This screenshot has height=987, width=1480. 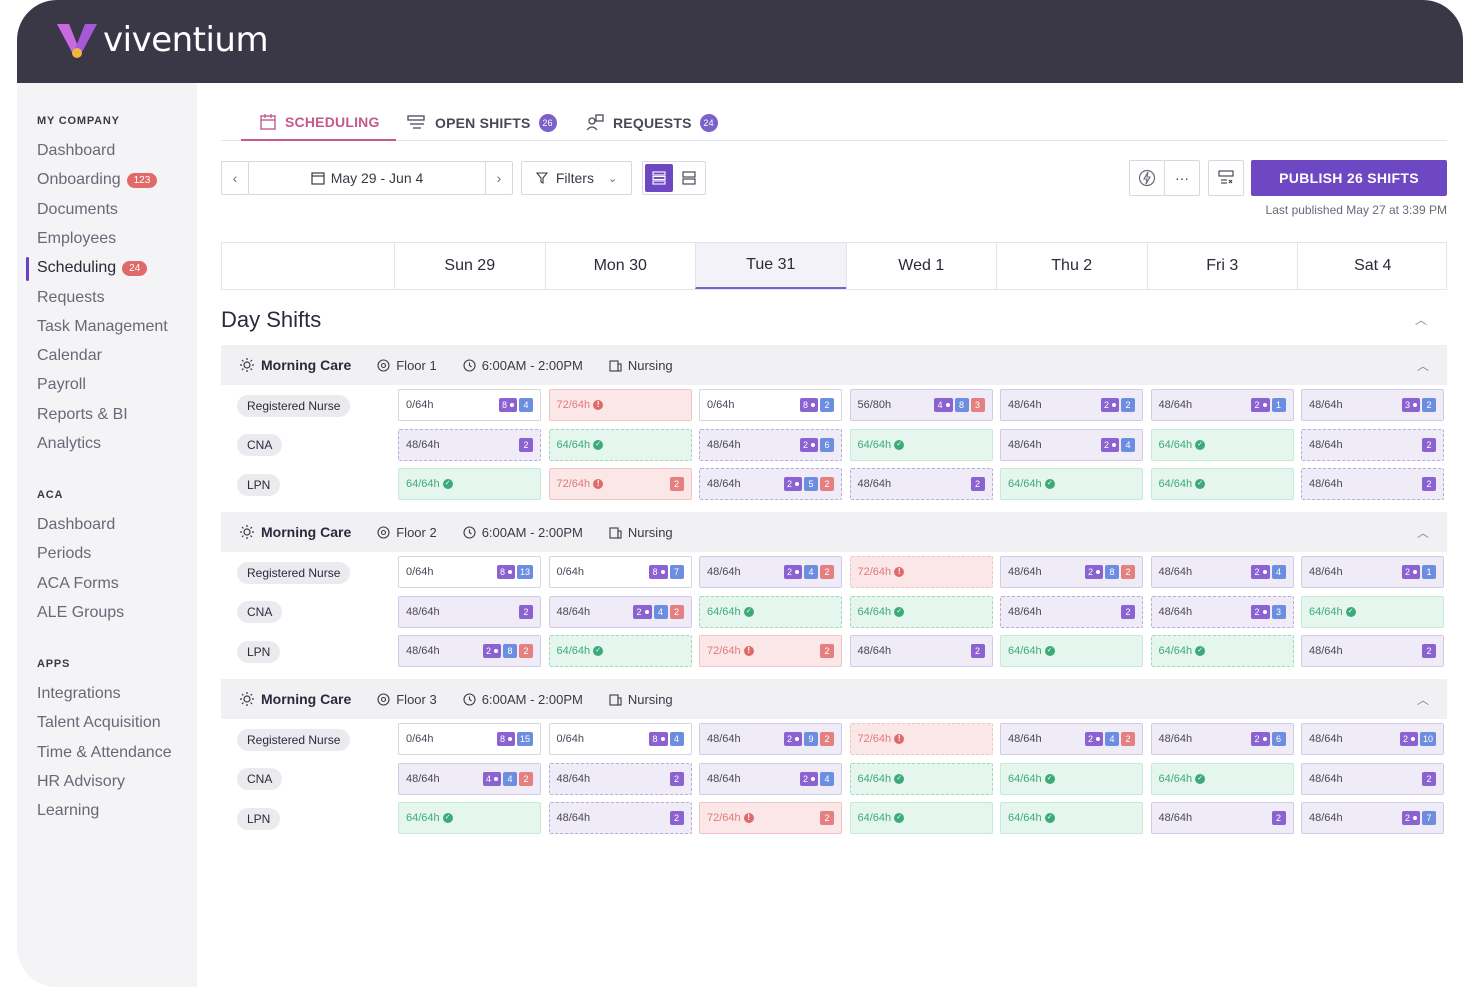 What do you see at coordinates (367, 178) in the screenshot?
I see `date-range-picker: May 29 - Jun 4` at bounding box center [367, 178].